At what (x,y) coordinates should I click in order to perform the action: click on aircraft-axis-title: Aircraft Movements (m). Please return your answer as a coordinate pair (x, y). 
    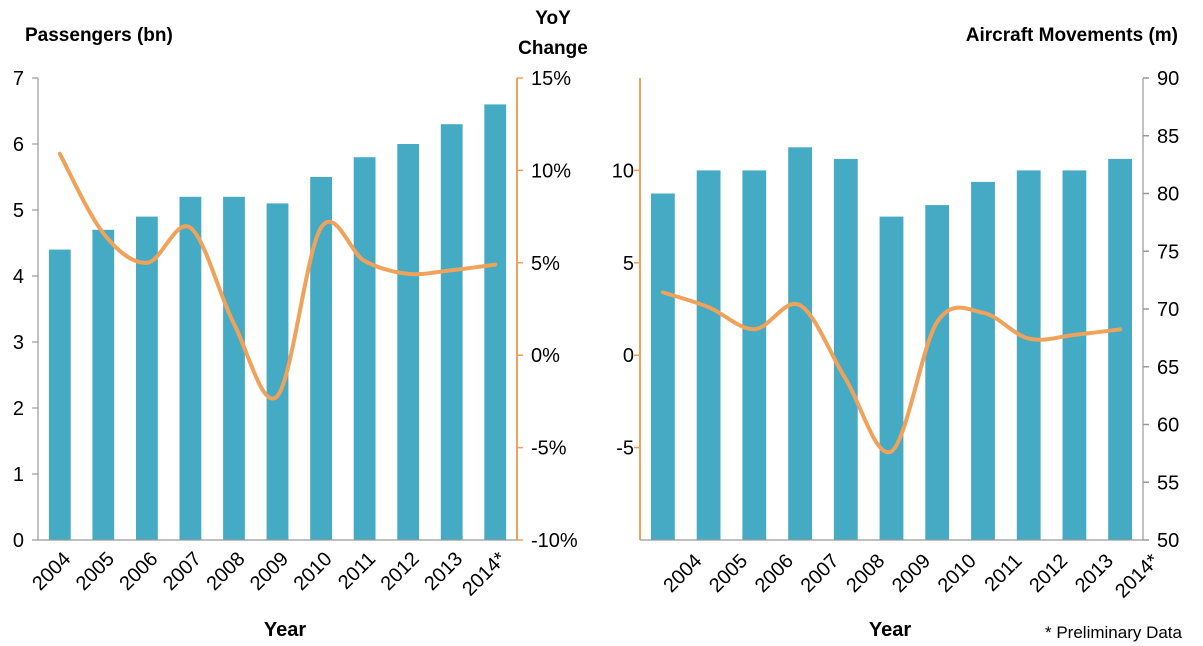
    Looking at the image, I should click on (1072, 35).